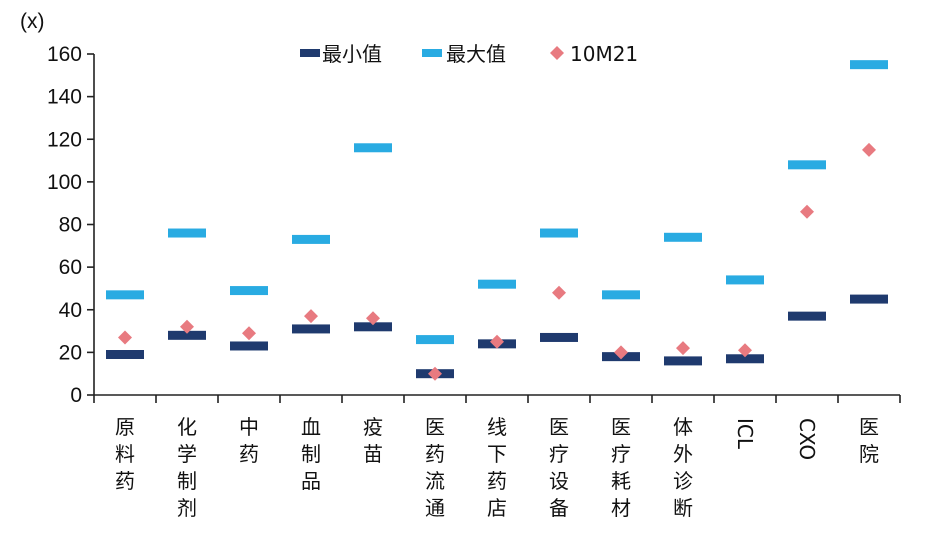 The image size is (937, 535). I want to click on y-tick-label: 140, so click(64, 97).